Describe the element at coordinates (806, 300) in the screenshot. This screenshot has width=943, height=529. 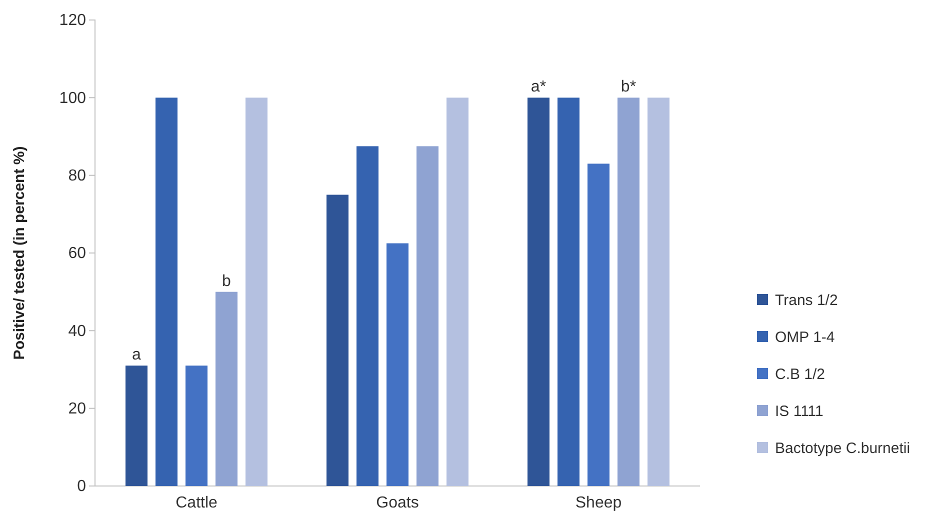
I see `legend-label: Trans 1/2` at that location.